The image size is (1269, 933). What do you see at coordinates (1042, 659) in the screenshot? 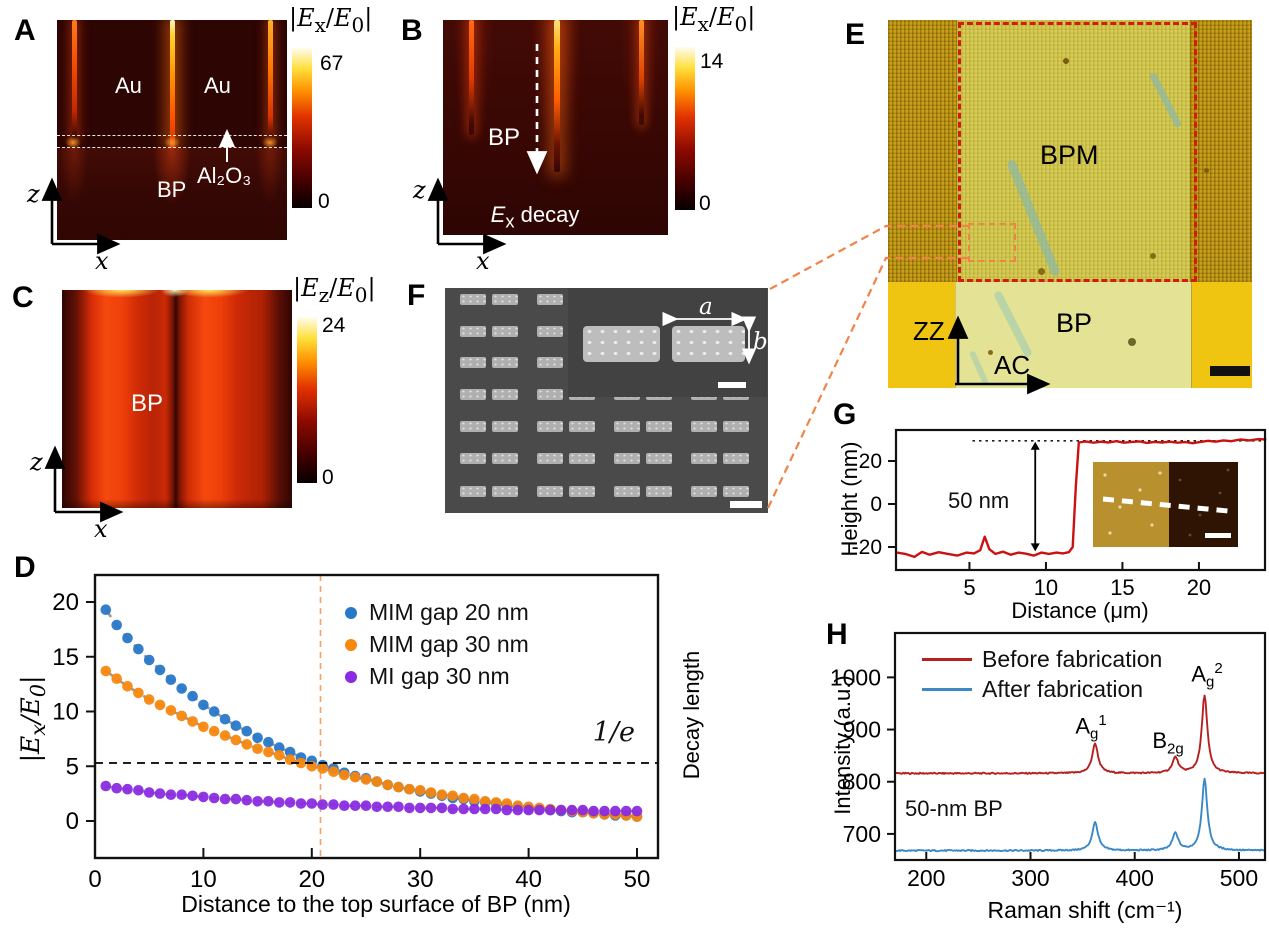
I see `legend-item: Before fabrication` at bounding box center [1042, 659].